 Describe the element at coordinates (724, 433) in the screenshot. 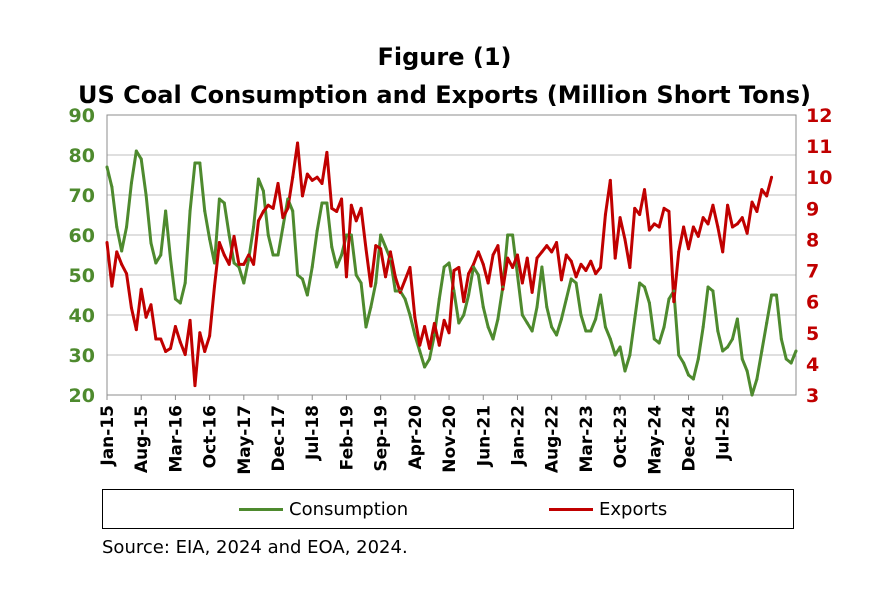

I see `x-tick-label-18: Jul-25` at that location.